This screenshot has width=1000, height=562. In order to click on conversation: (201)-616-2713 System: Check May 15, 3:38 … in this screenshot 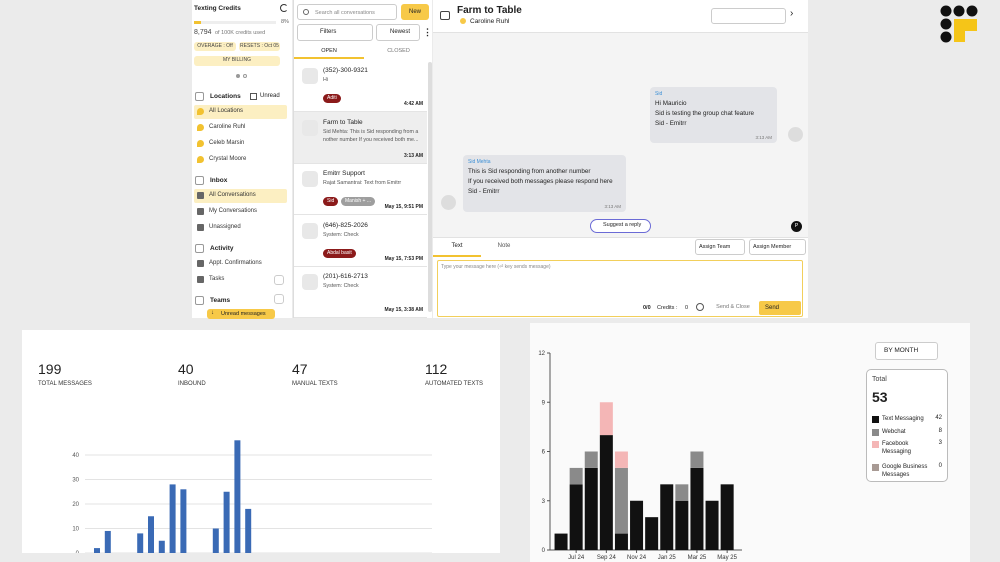, I will do `click(360, 292)`.